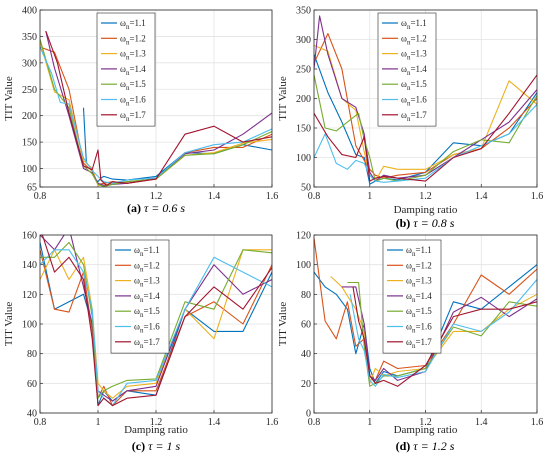 The width and height of the screenshot is (550, 458). What do you see at coordinates (29, 265) in the screenshot?
I see `y-tick-label: 140` at bounding box center [29, 265].